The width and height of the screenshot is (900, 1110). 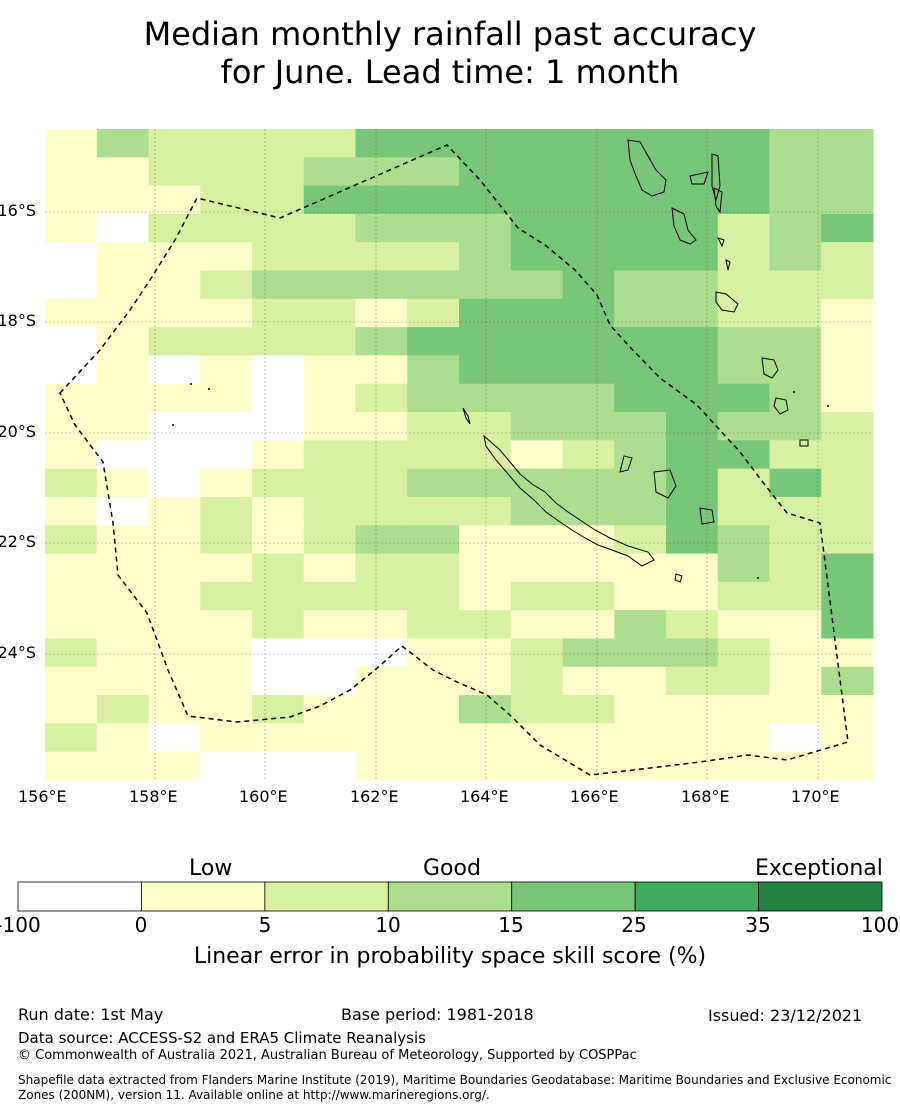 I want to click on x-tick-168: 168°E, so click(x=705, y=796).